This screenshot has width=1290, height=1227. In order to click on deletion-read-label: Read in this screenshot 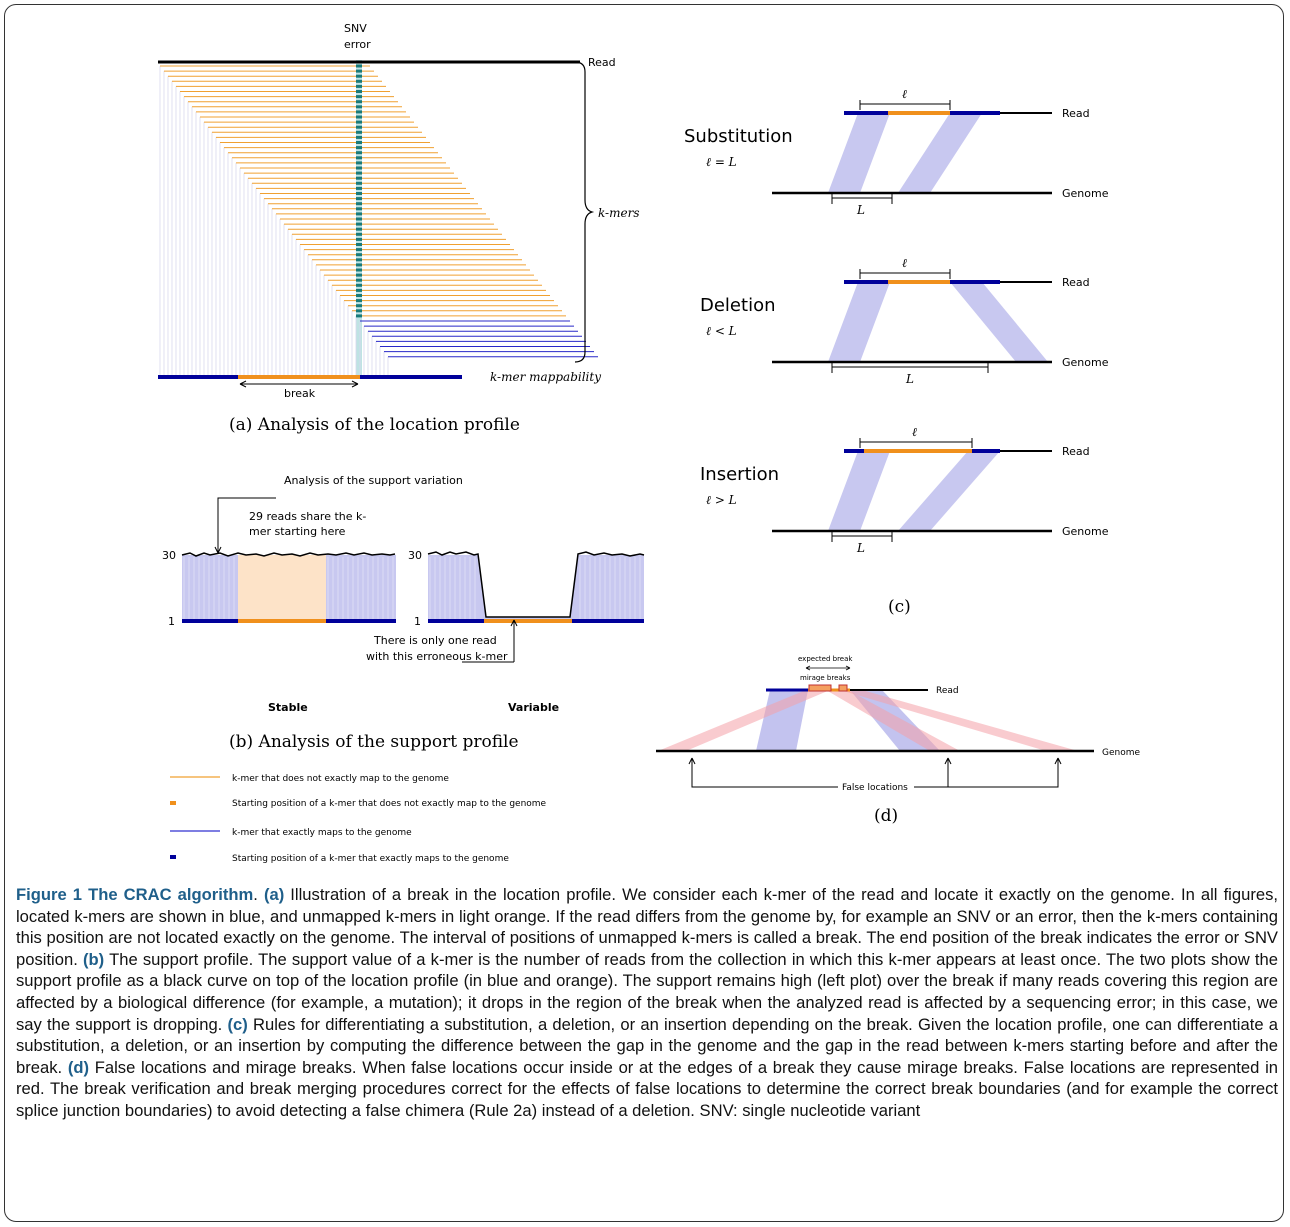, I will do `click(1076, 282)`.